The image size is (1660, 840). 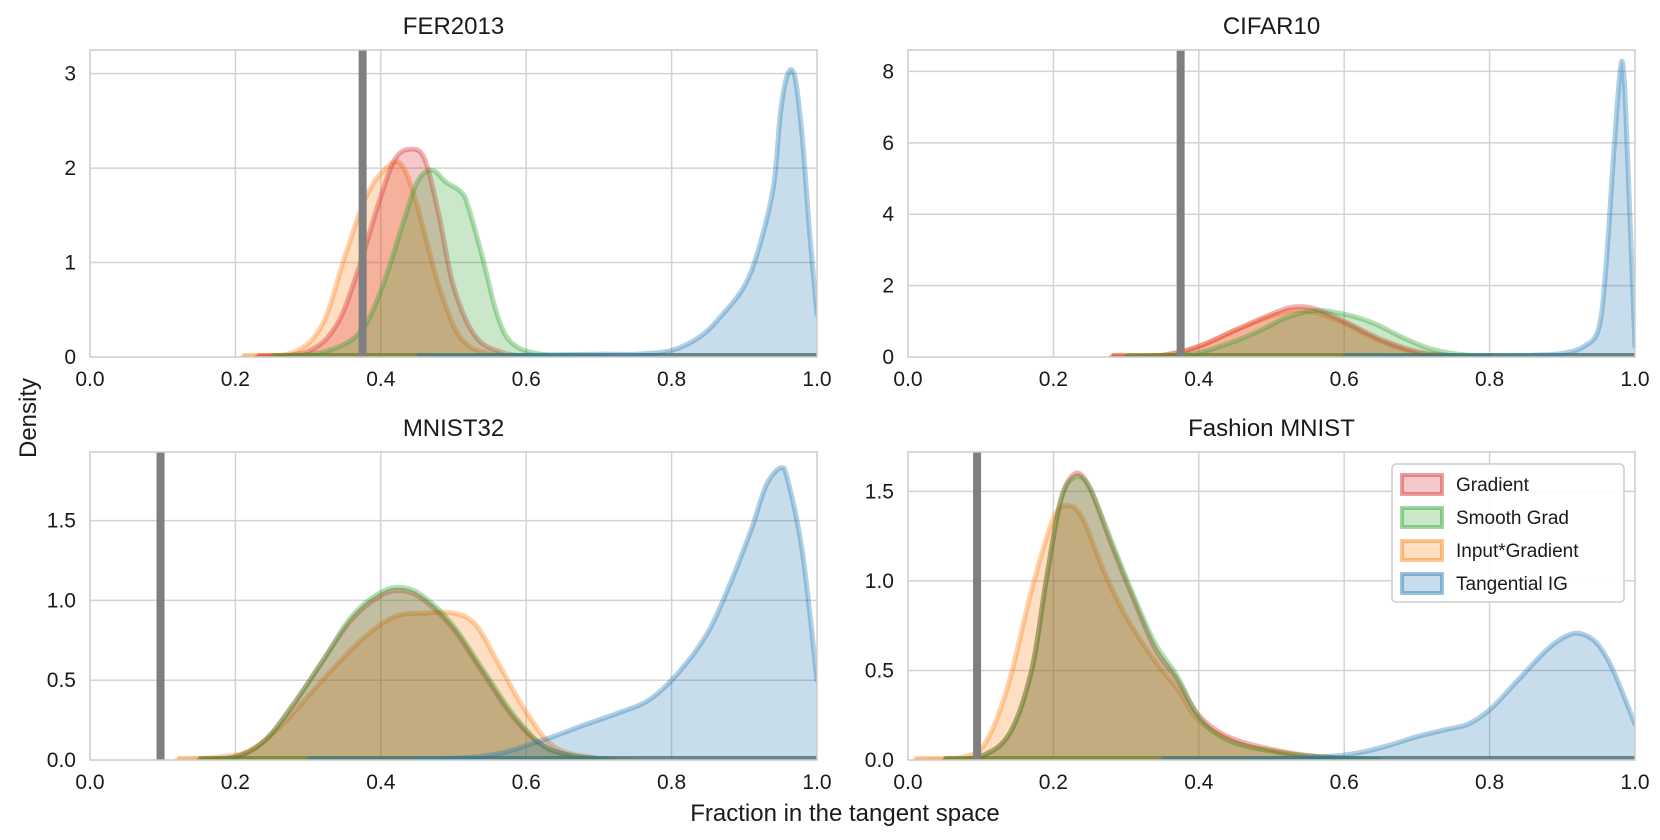 What do you see at coordinates (28, 418) in the screenshot?
I see `y-axis-label: Density` at bounding box center [28, 418].